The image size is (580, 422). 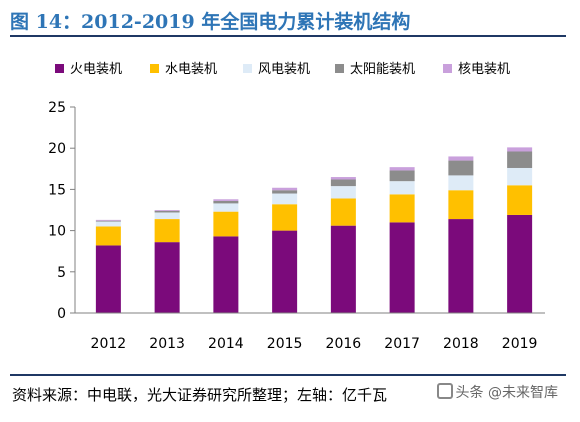 What do you see at coordinates (210, 22) in the screenshot?
I see `figure-title: 图 14：2012-2019 年全国电力累计装机结构` at bounding box center [210, 22].